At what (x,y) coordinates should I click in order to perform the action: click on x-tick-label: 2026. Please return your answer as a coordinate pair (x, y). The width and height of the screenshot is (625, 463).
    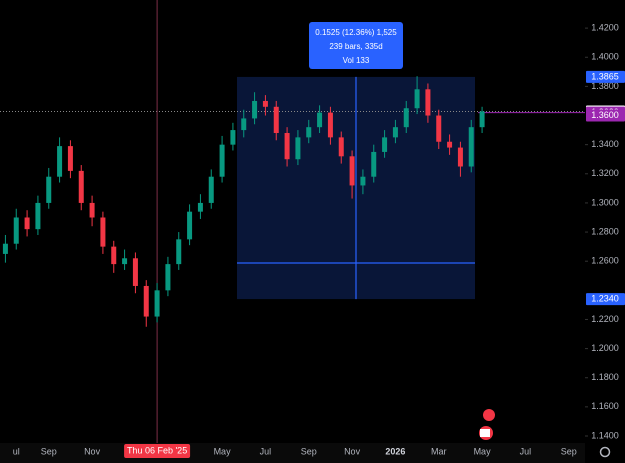
    Looking at the image, I should click on (395, 451).